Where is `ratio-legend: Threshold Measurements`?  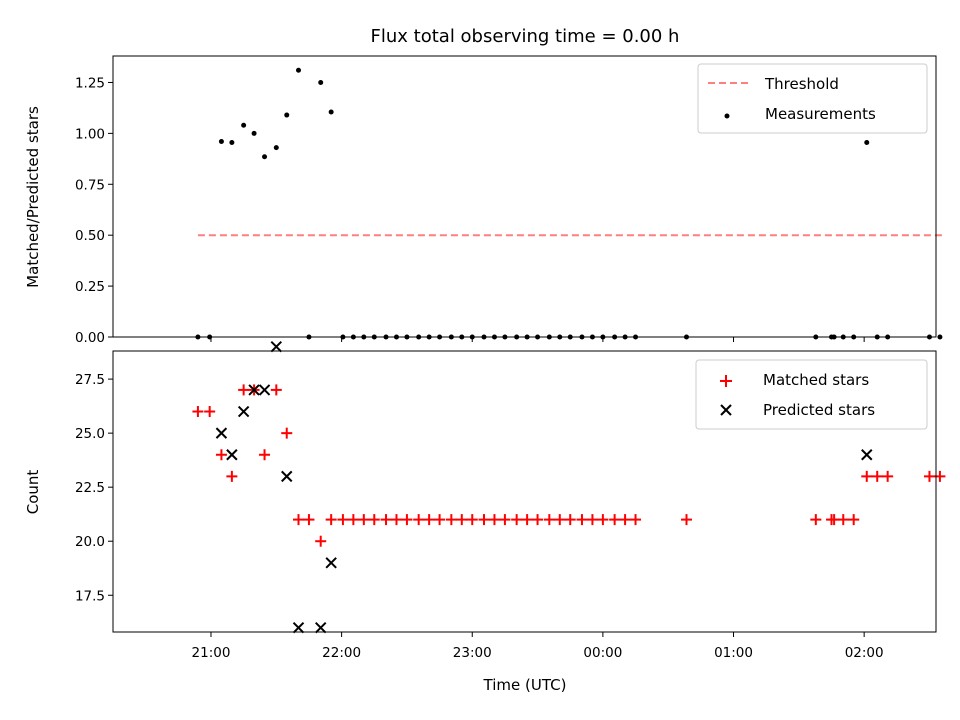 ratio-legend: Threshold Measurements is located at coordinates (812, 98).